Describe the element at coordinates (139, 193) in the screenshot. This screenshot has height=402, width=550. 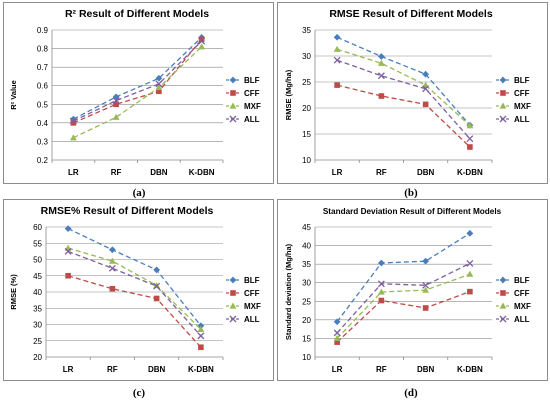
I see `panel-label-a: (a)` at that location.